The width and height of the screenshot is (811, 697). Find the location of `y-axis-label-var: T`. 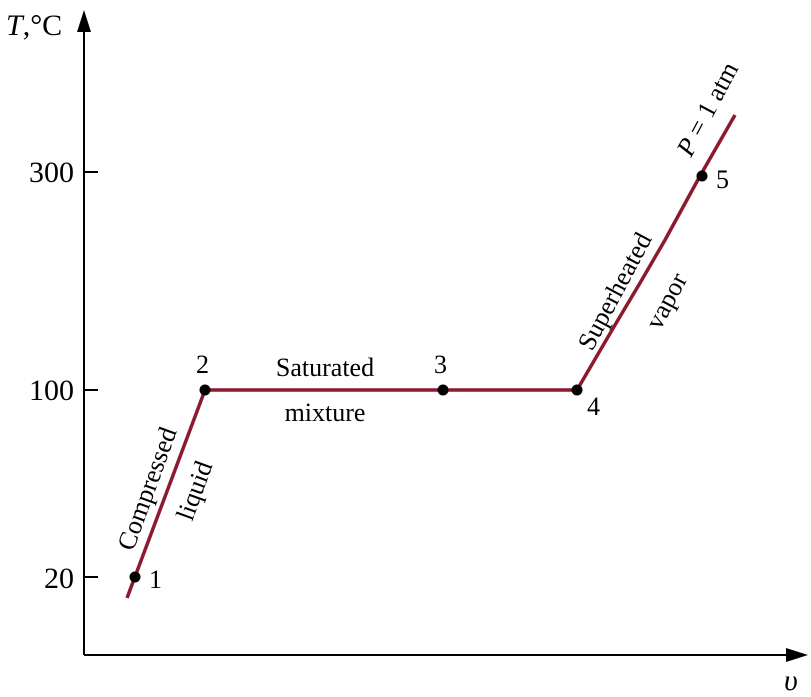

y-axis-label-var: T is located at coordinates (15, 25).